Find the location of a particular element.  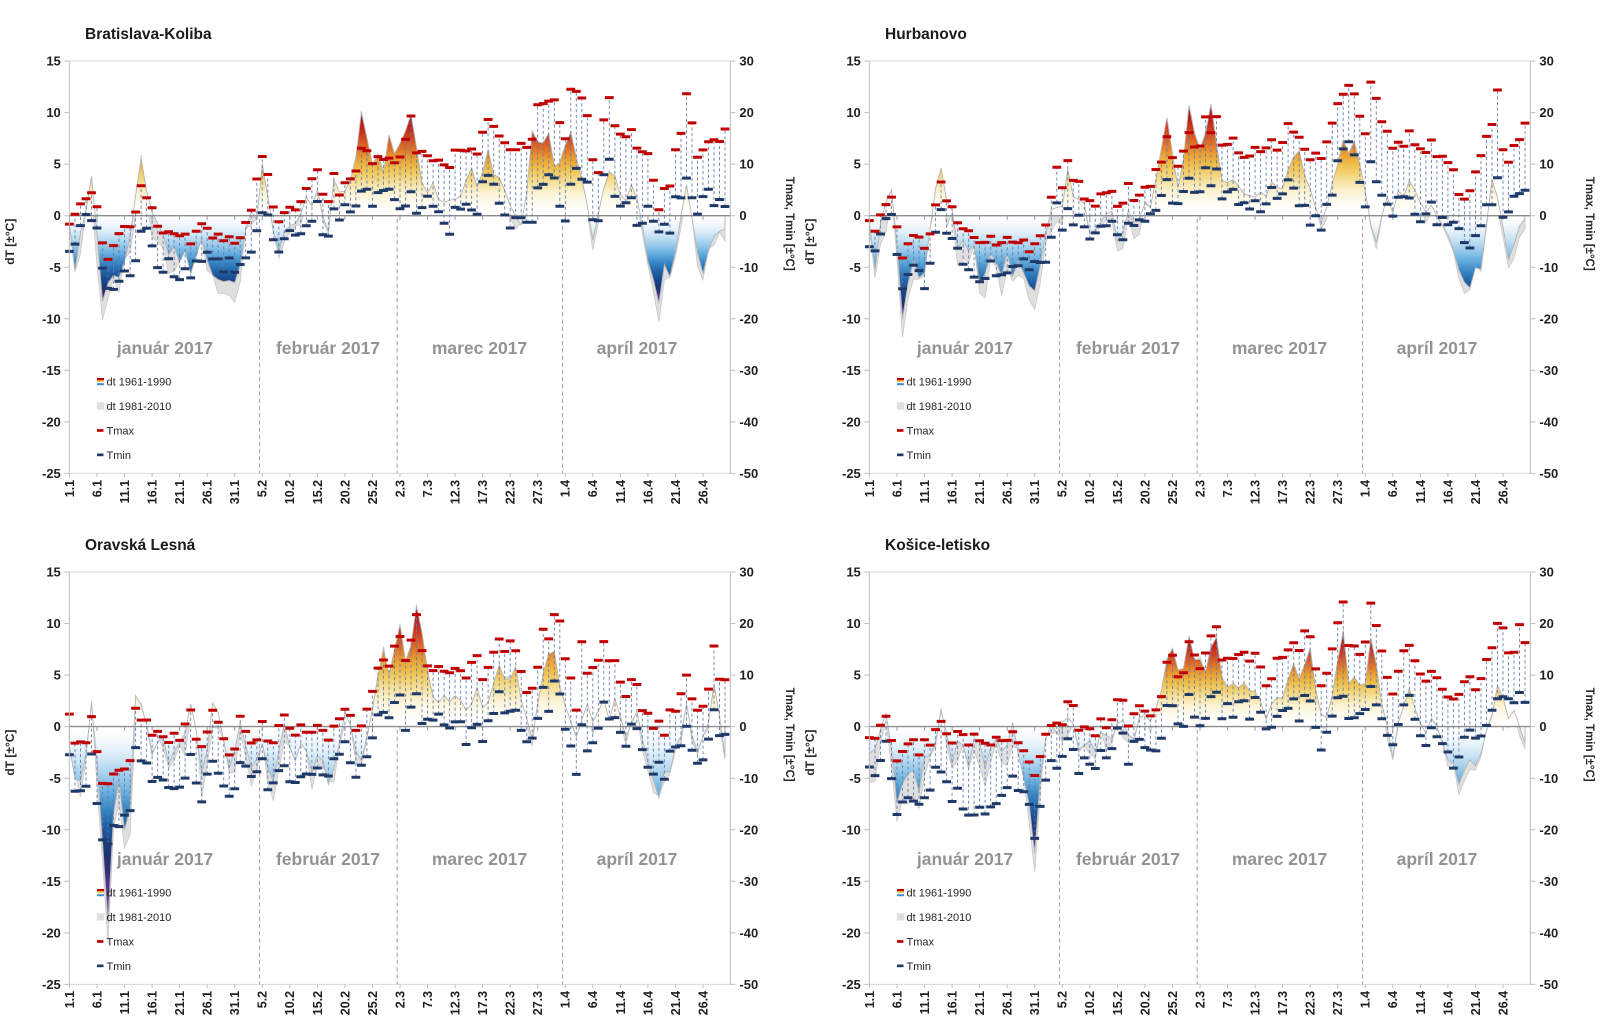

svg-text: 16.4 is located at coordinates (648, 492).